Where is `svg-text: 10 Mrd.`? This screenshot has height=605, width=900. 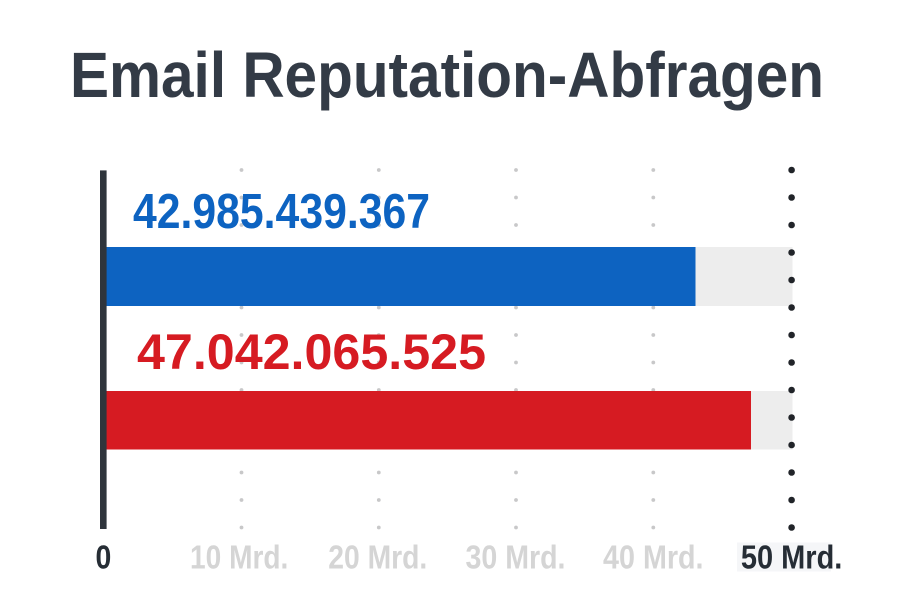 svg-text: 10 Mrd. is located at coordinates (239, 558).